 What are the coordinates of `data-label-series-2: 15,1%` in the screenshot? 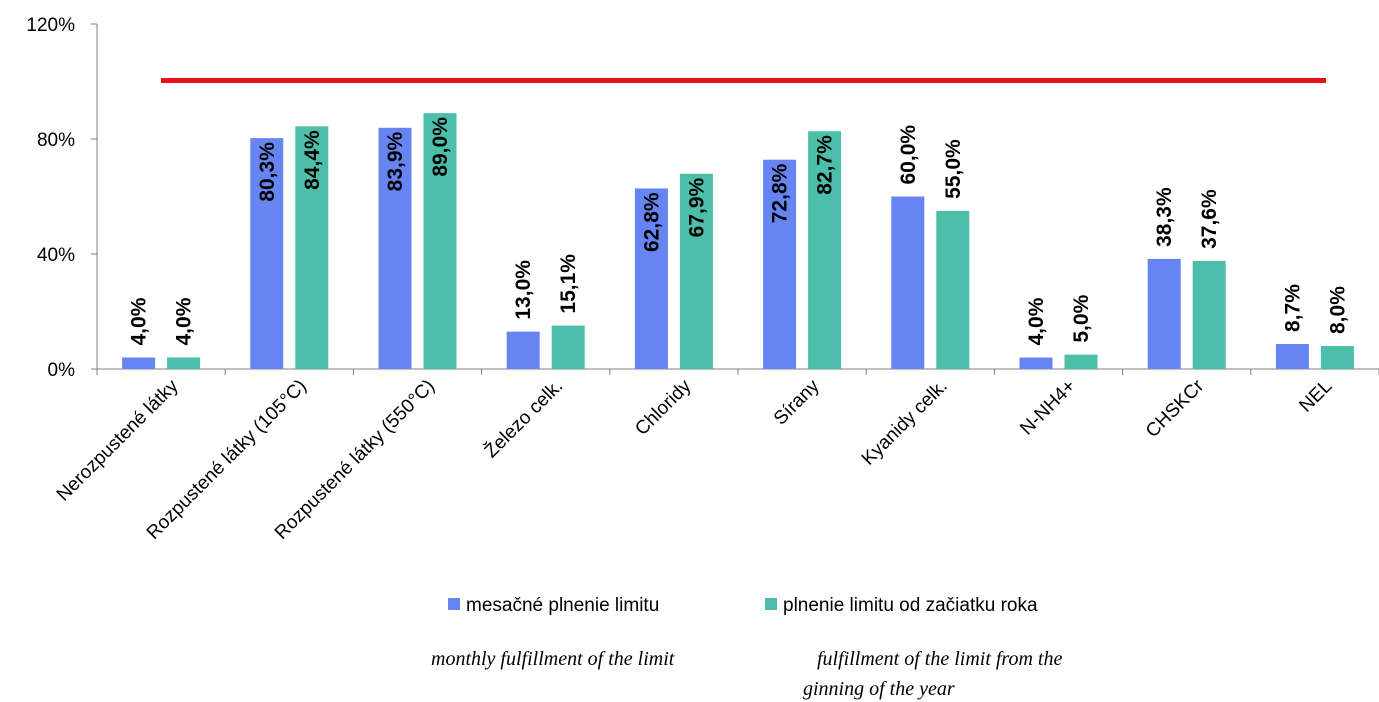 It's located at (568, 284).